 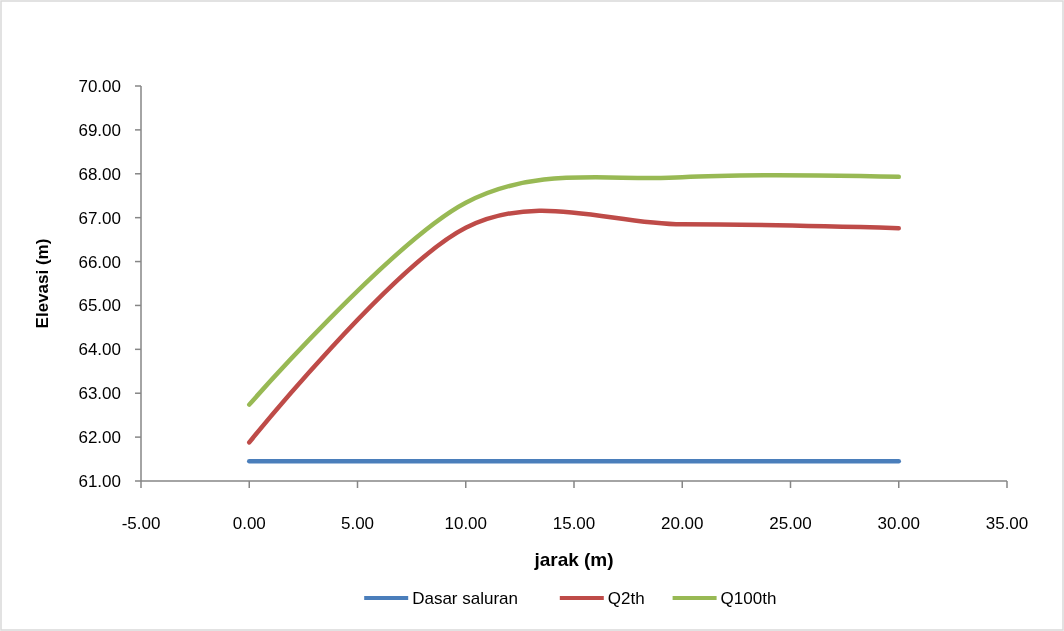 I want to click on y-tick-label: 63.00, so click(x=99, y=394).